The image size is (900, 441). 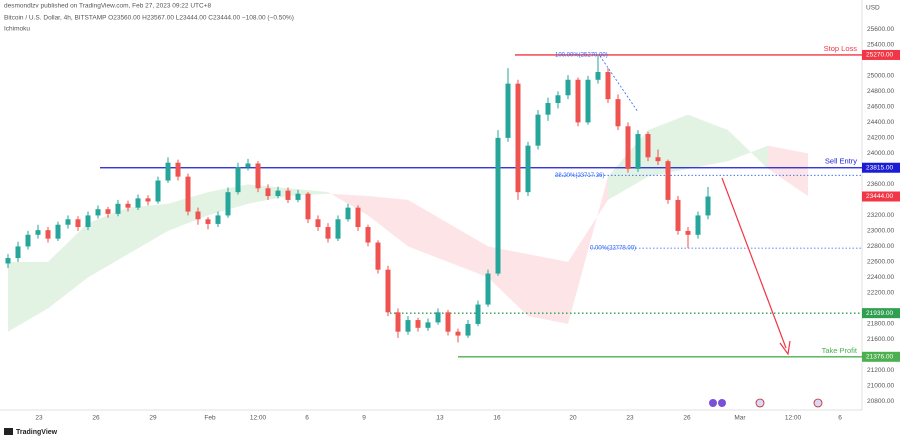 I want to click on fib-label: 100.00%(25270.00), so click(x=581, y=56).